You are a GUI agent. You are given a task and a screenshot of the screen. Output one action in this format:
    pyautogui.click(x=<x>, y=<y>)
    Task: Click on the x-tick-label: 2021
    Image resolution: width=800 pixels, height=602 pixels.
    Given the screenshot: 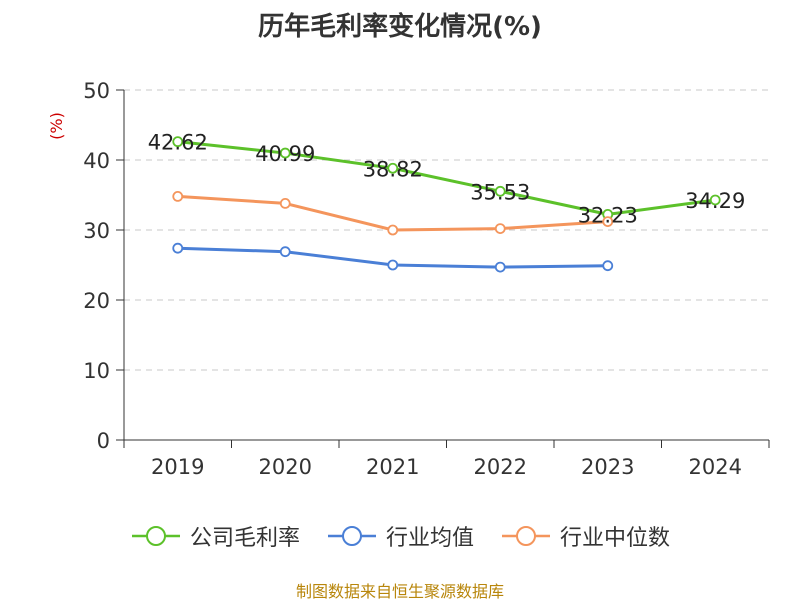 What is the action you would take?
    pyautogui.click(x=392, y=467)
    